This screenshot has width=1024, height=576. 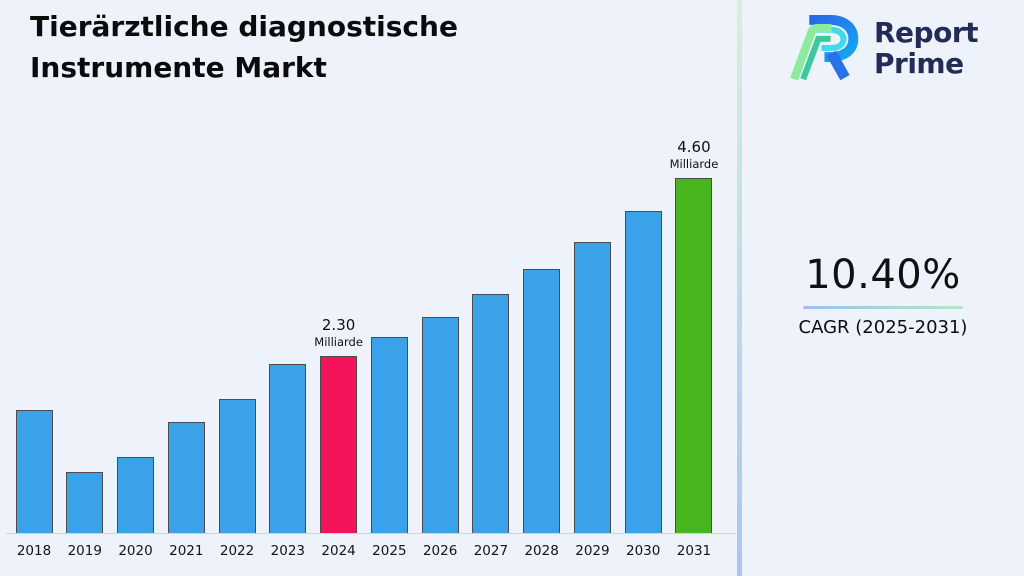 I want to click on bar-column-2028, so click(x=542, y=401).